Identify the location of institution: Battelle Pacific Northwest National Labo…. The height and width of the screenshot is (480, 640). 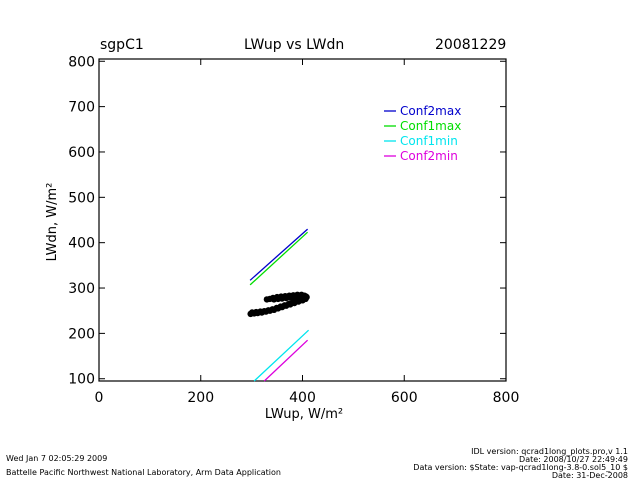
(143, 472).